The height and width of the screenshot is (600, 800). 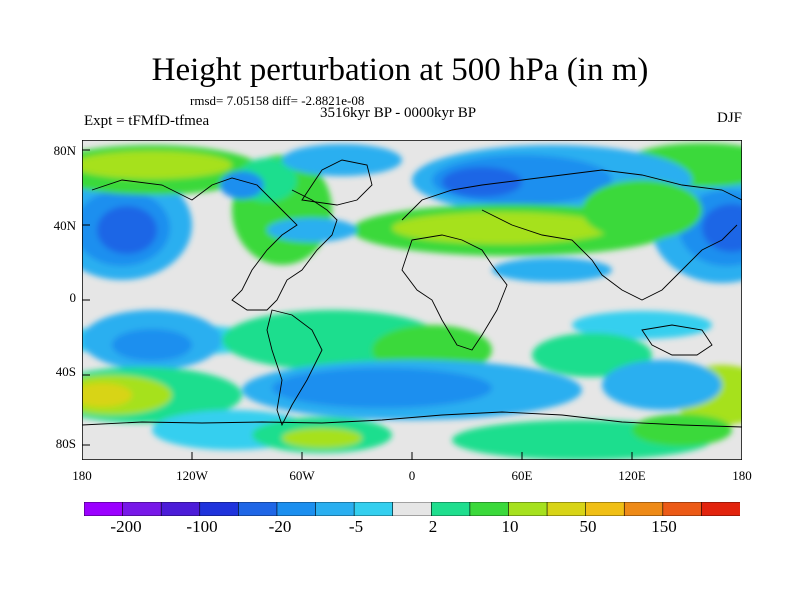 What do you see at coordinates (356, 526) in the screenshot?
I see `colorbar-label-neg5: -5` at bounding box center [356, 526].